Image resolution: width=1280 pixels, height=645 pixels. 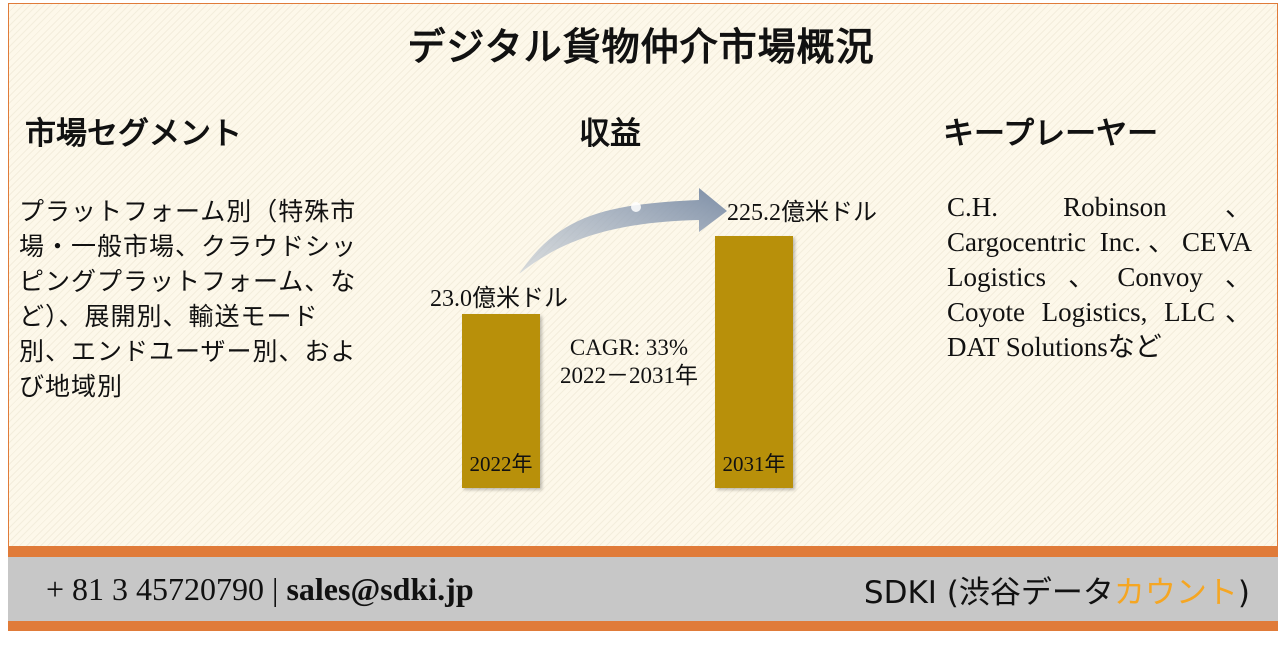 I want to click on segments-heading: 市場セグメント, so click(x=133, y=134).